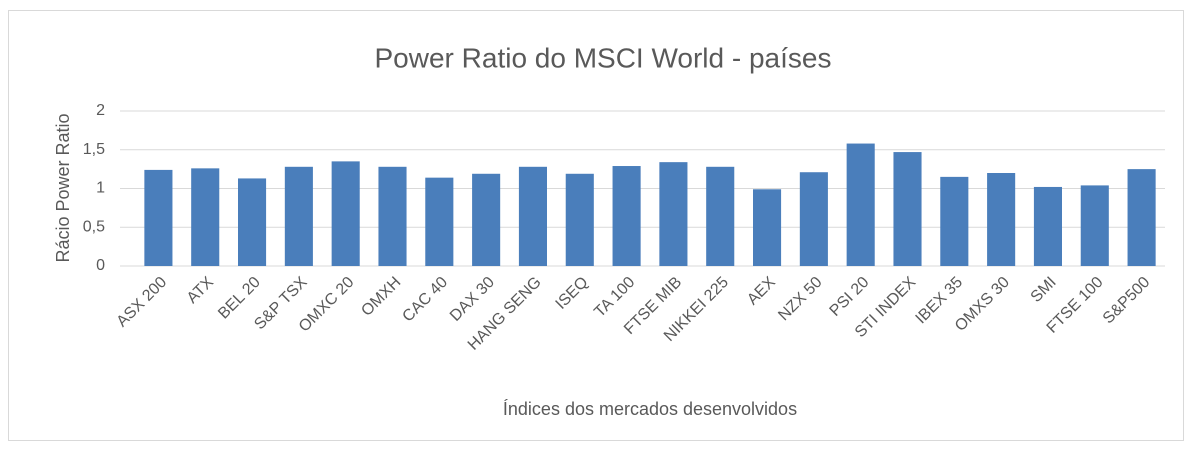 This screenshot has width=1192, height=457. Describe the element at coordinates (100, 265) in the screenshot. I see `y-tick-label: 0` at that location.